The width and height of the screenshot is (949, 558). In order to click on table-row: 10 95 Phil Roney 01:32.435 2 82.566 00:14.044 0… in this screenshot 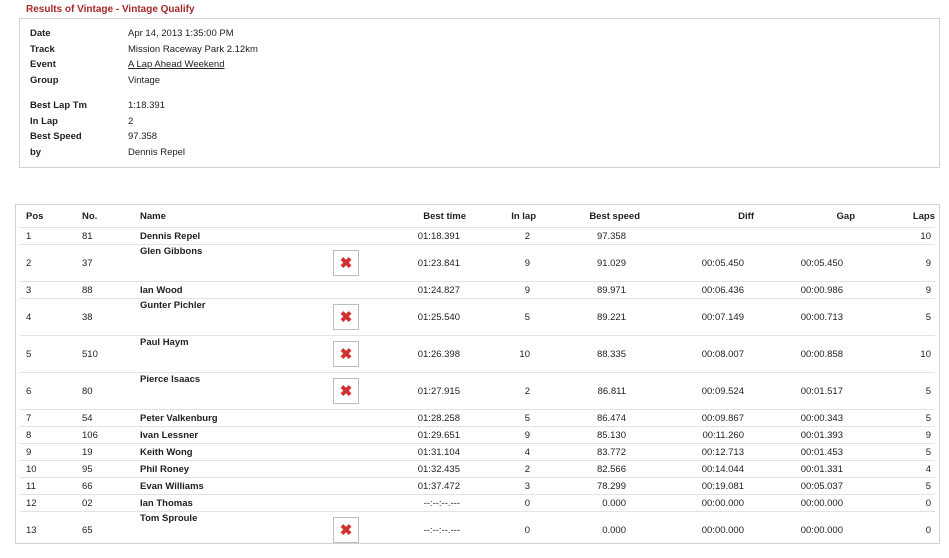, I will do `click(477, 469)`.